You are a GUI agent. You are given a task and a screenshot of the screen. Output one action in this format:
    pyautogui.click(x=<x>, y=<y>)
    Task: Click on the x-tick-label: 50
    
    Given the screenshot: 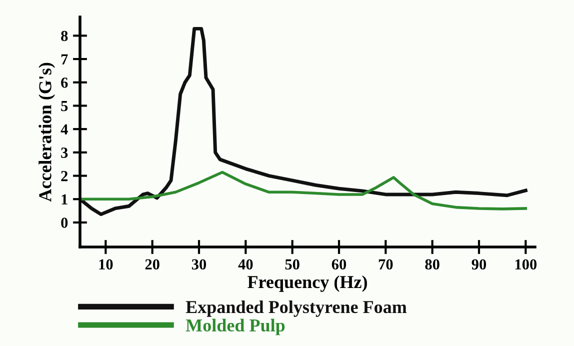 What is the action you would take?
    pyautogui.click(x=292, y=264)
    